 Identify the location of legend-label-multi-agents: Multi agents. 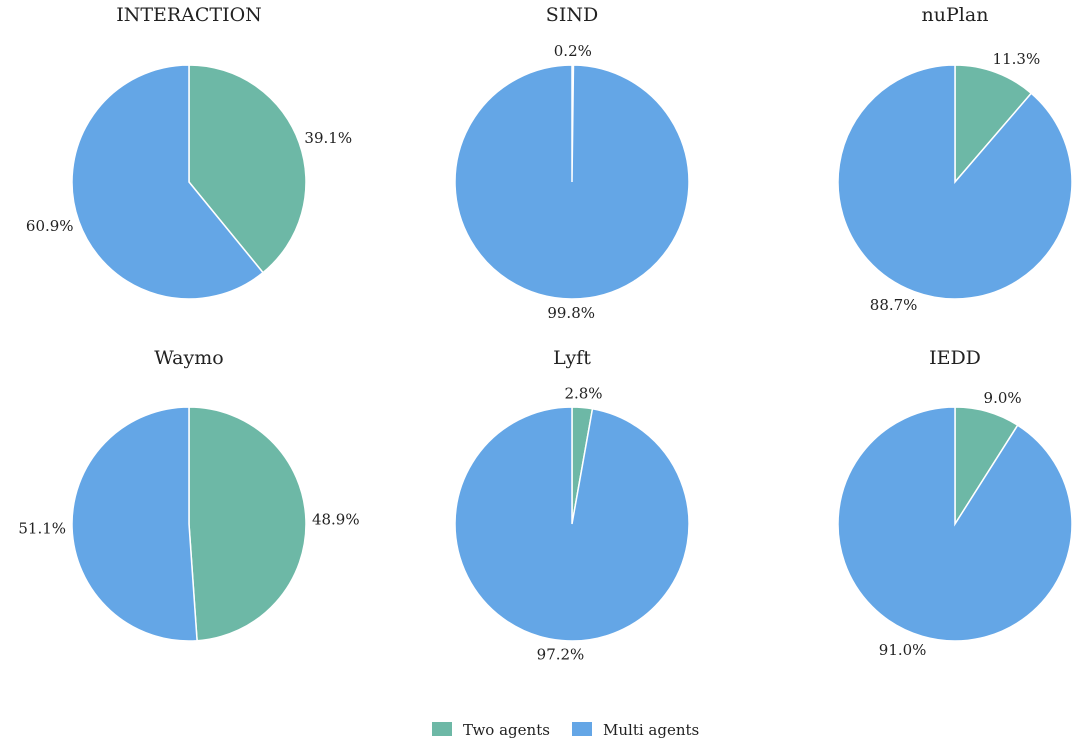
(651, 730).